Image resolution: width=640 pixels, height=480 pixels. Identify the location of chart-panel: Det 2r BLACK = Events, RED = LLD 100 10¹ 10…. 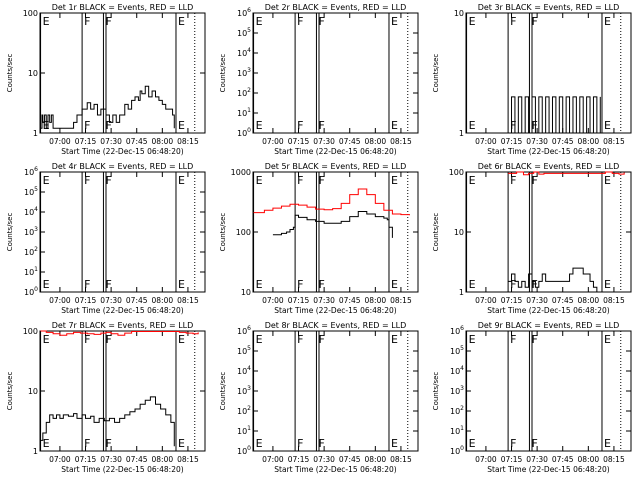
(319, 79).